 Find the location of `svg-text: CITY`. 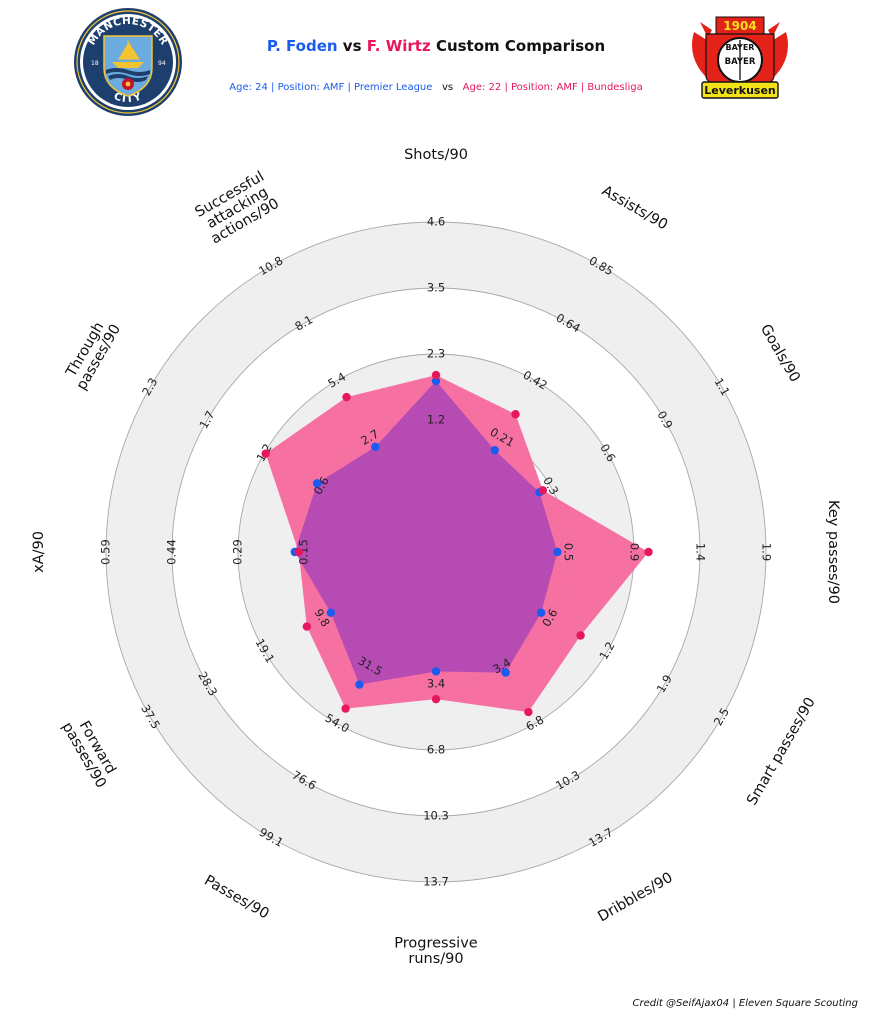

svg-text: CITY is located at coordinates (127, 97).